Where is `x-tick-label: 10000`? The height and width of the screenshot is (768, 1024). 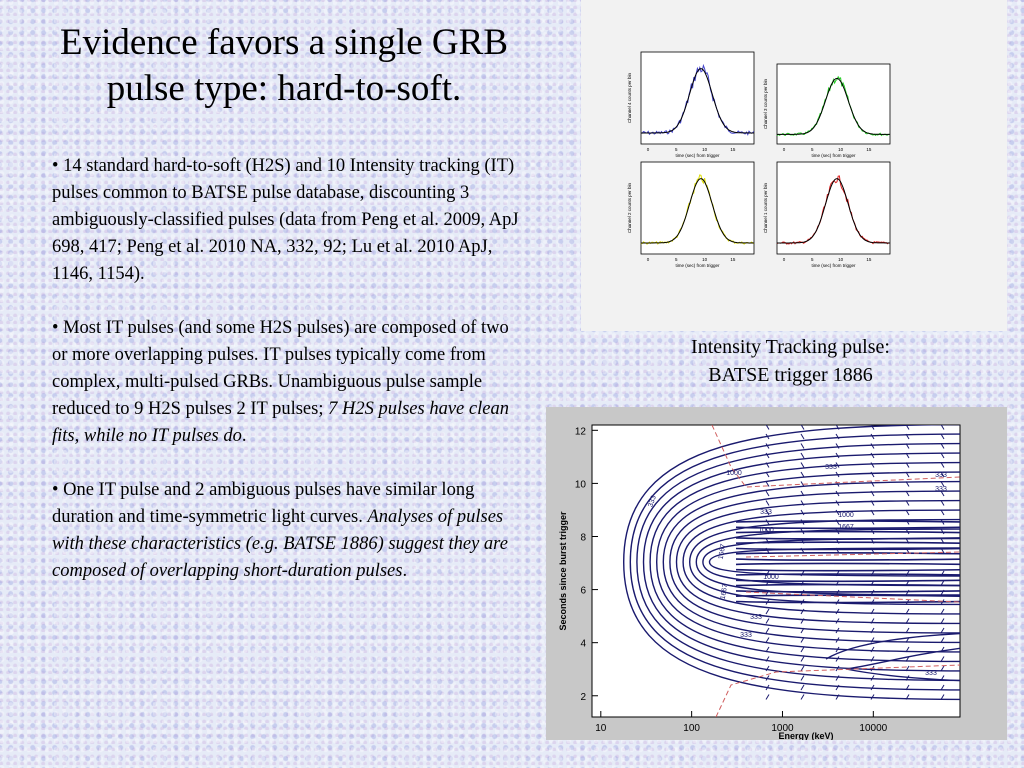
x-tick-label: 10000 is located at coordinates (873, 728).